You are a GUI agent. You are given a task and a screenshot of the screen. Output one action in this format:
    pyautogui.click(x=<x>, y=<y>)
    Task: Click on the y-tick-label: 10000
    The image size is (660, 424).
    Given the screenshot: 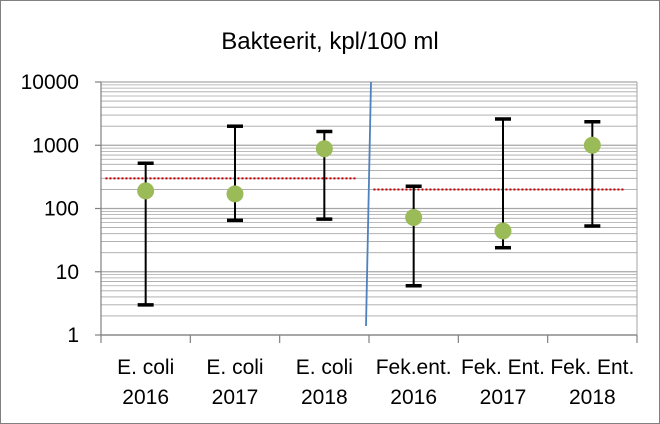 What is the action you would take?
    pyautogui.click(x=50, y=82)
    